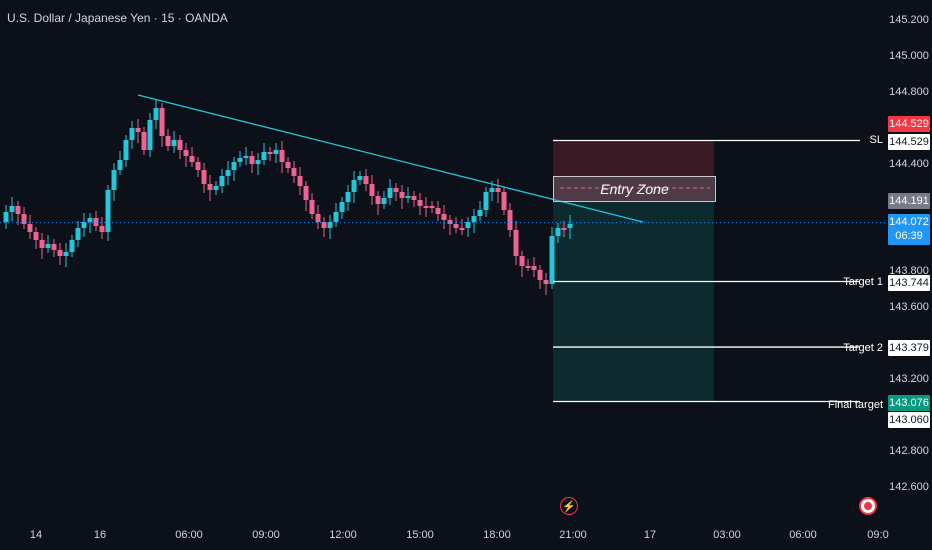 This screenshot has height=550, width=932. What do you see at coordinates (878, 535) in the screenshot?
I see `x-axis-tick-label: 09:0` at bounding box center [878, 535].